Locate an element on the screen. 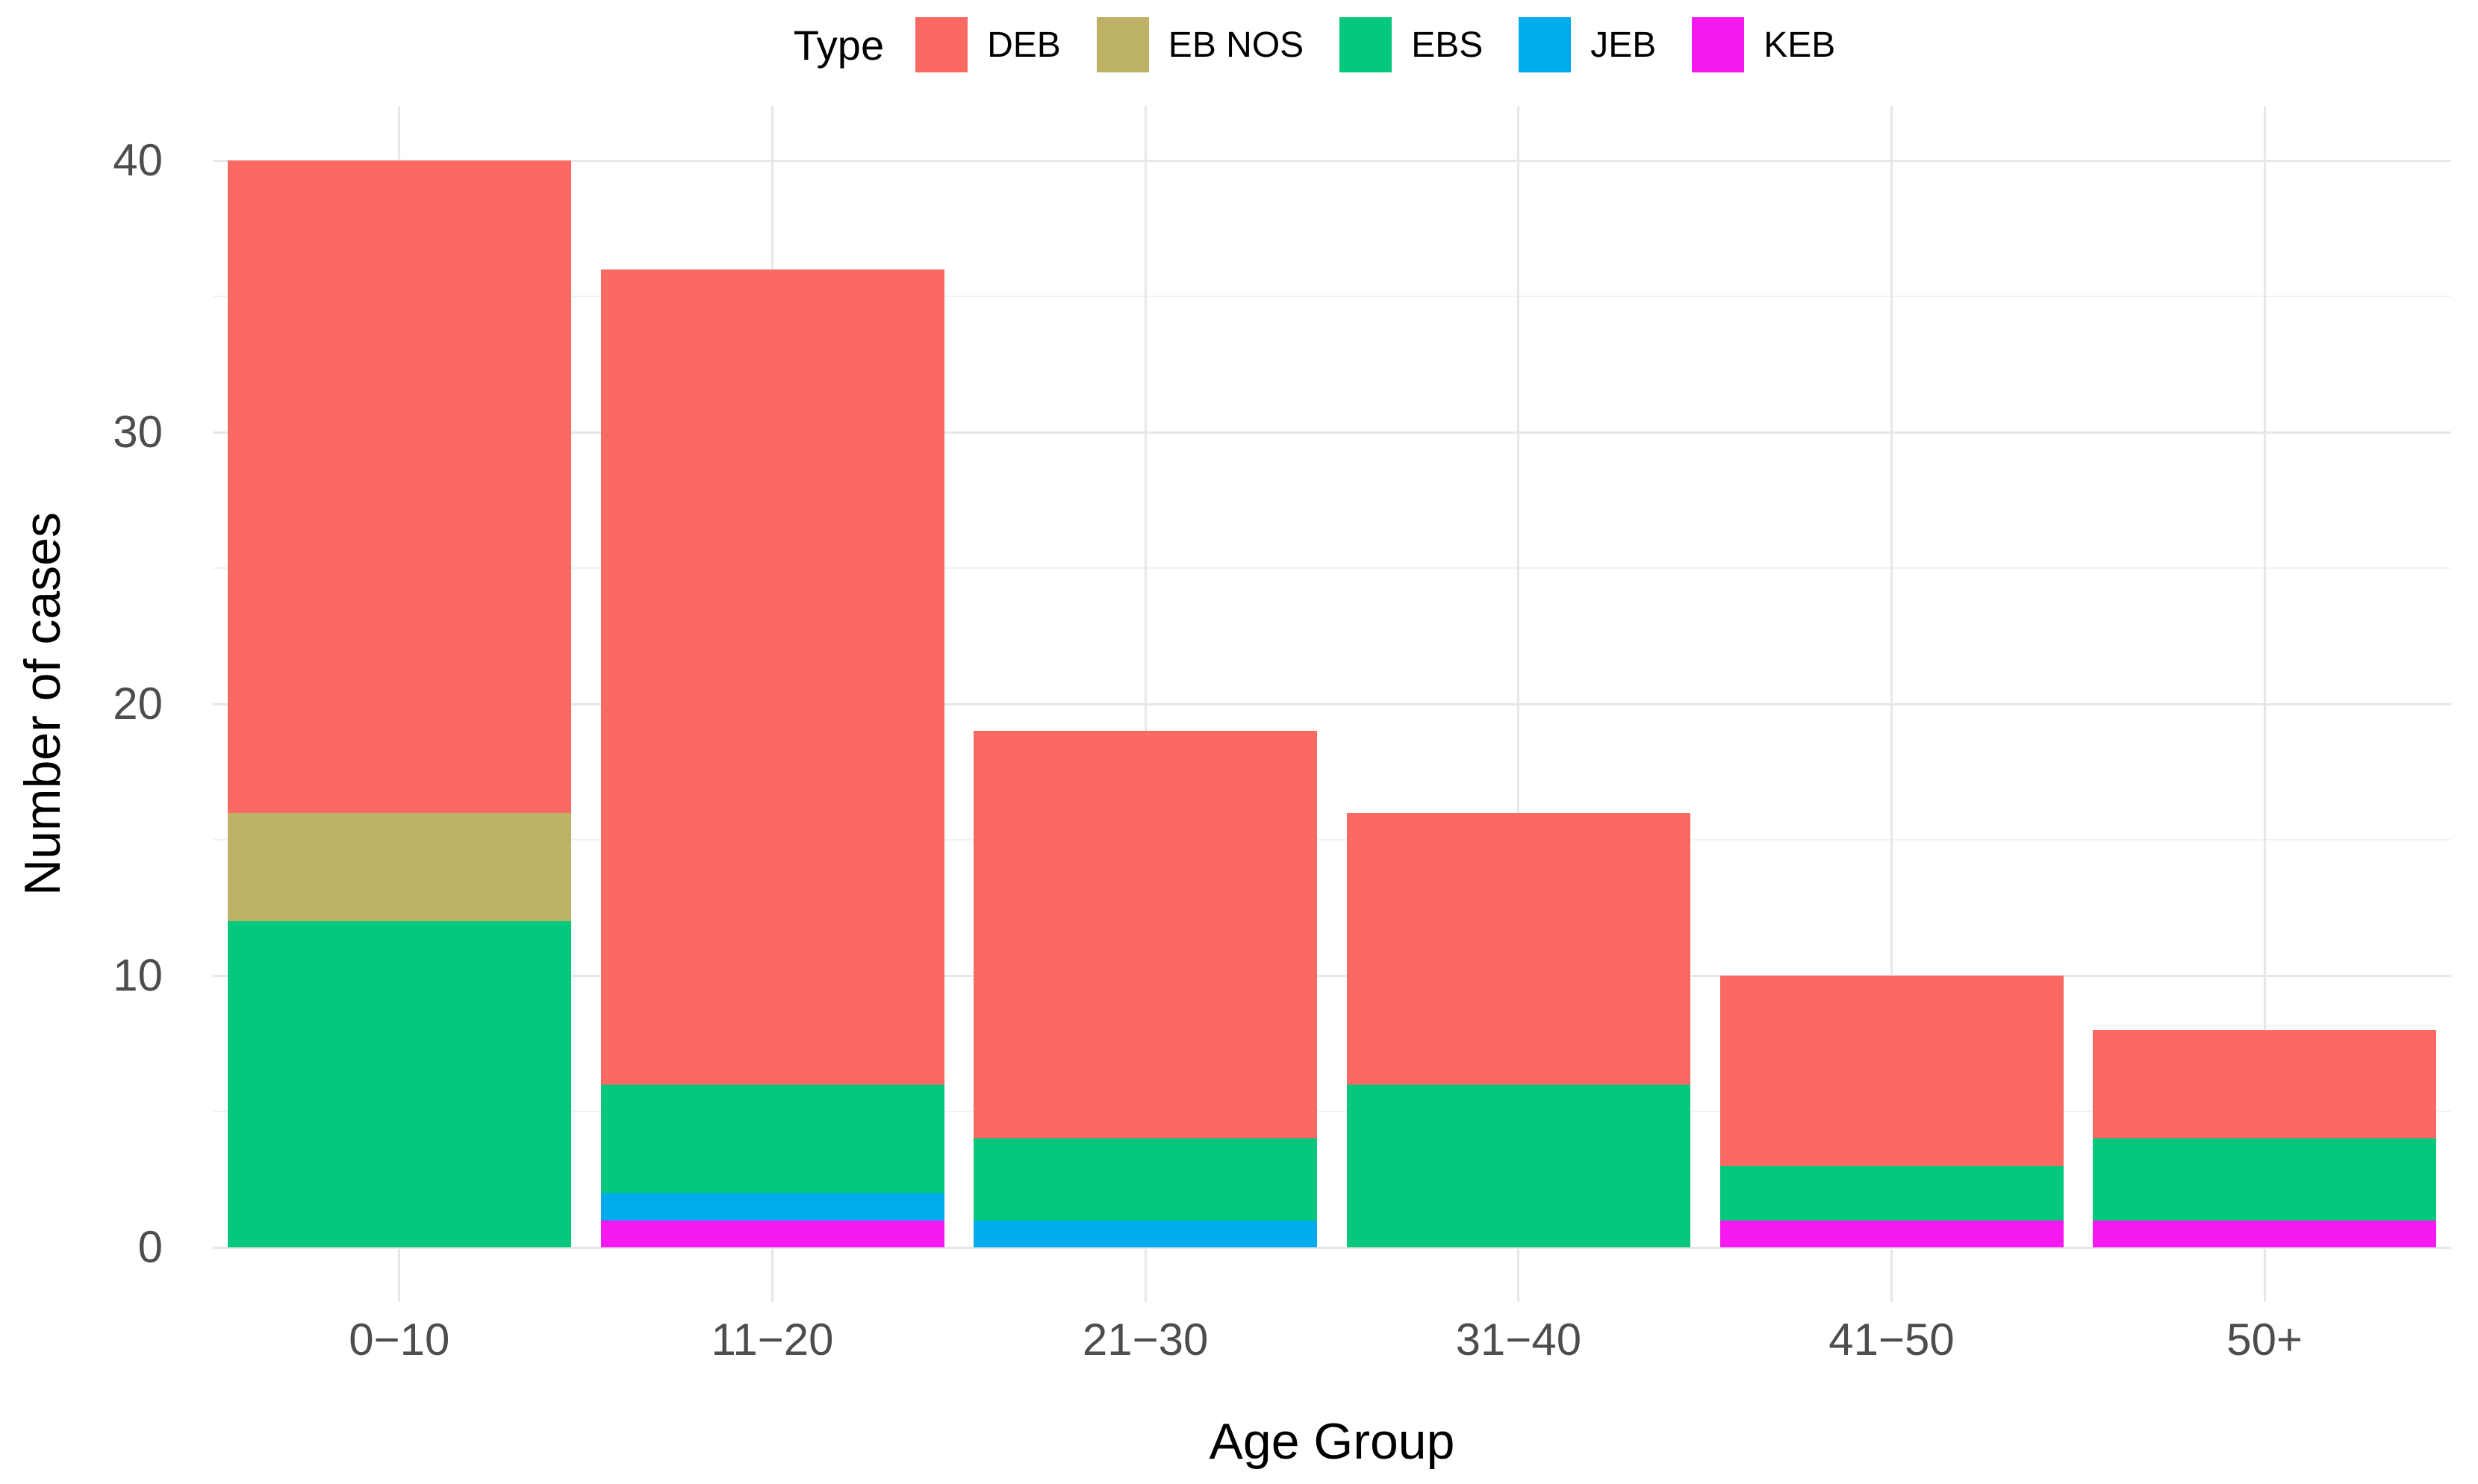 The width and height of the screenshot is (2478, 1484). legend-item-ebs: EBS is located at coordinates (1411, 44).